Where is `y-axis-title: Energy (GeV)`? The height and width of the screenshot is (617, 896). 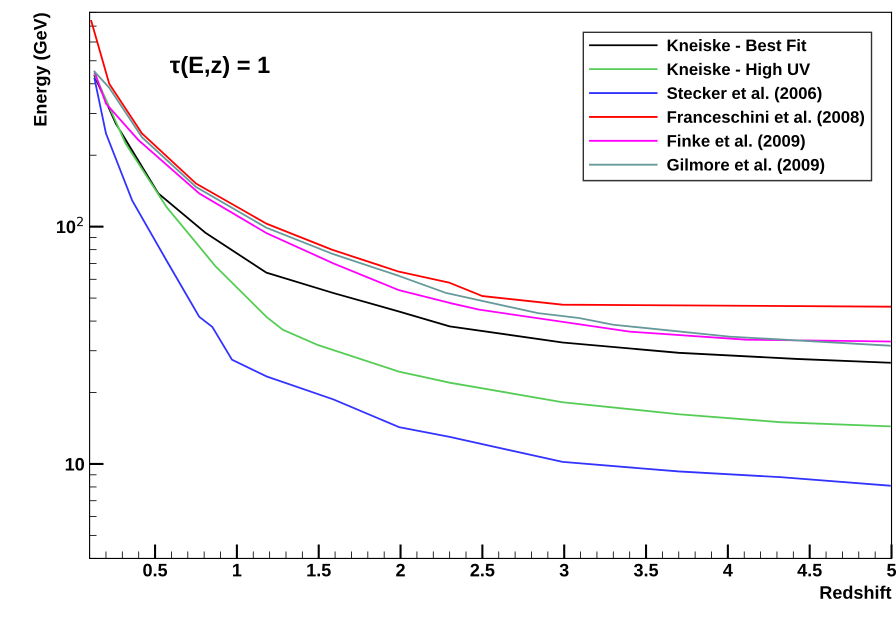 y-axis-title: Energy (GeV) is located at coordinates (41, 69).